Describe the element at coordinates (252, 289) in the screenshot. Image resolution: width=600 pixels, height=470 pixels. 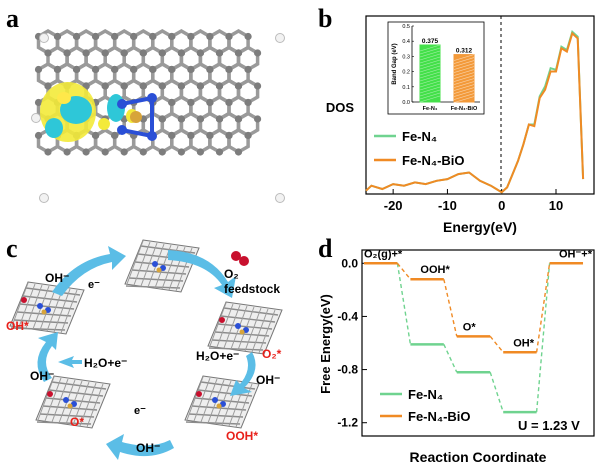
I see `label-feedstock: feedstock` at that location.